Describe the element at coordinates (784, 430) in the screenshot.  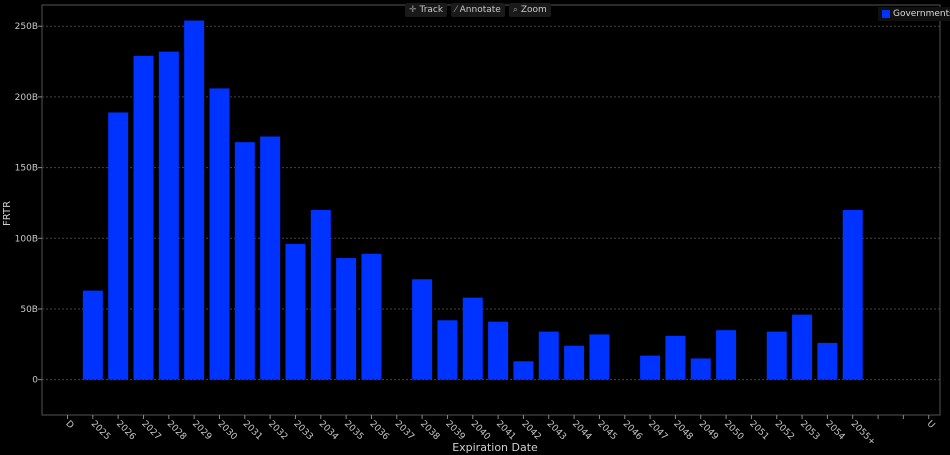
I see `x-tick-label: 2052` at that location.